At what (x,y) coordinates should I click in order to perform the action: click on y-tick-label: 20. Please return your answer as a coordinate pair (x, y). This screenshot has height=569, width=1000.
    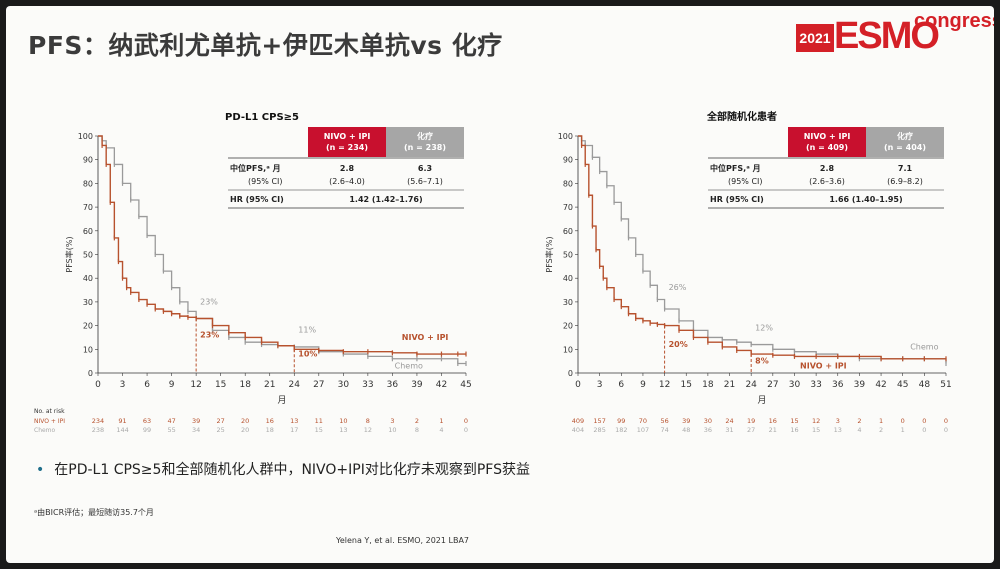
    Looking at the image, I should click on (568, 326).